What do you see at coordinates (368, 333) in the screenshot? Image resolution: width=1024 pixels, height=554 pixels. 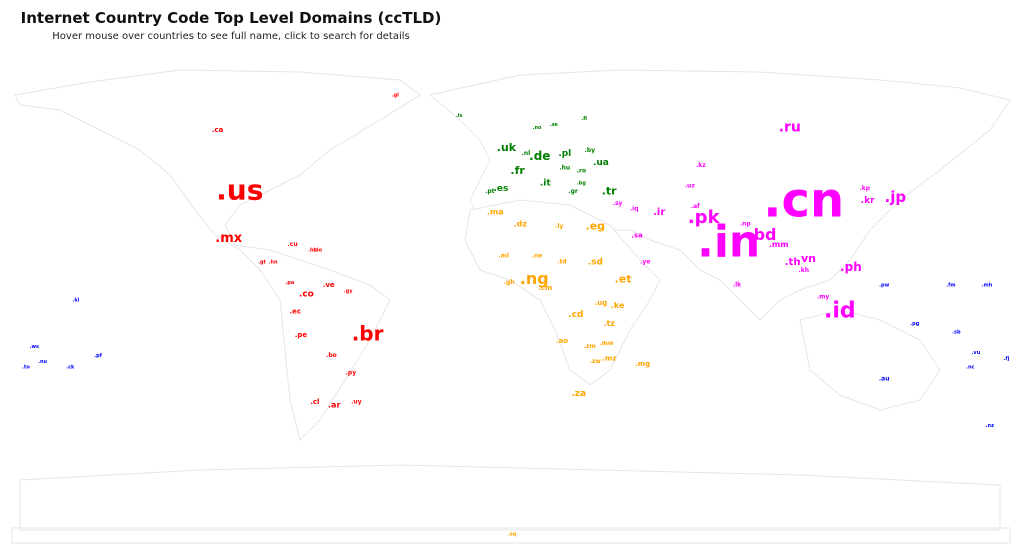 I see `tld-label-br: .br` at bounding box center [368, 333].